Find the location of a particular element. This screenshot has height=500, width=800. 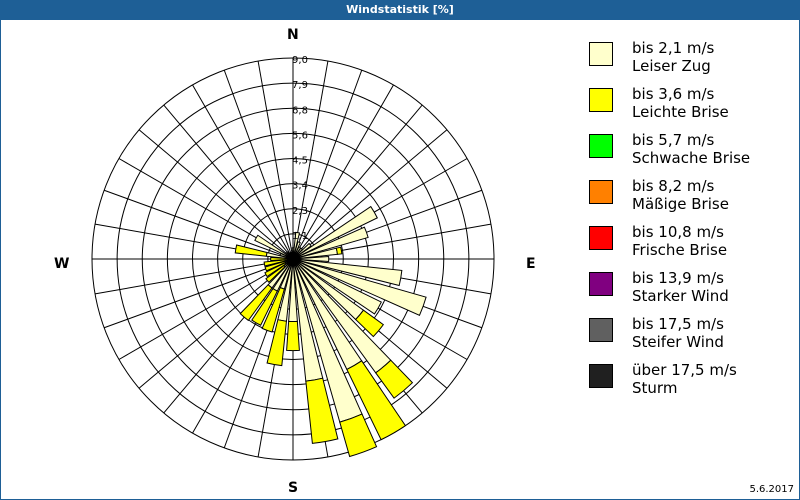

ring-label: 1,1 is located at coordinates (300, 236).